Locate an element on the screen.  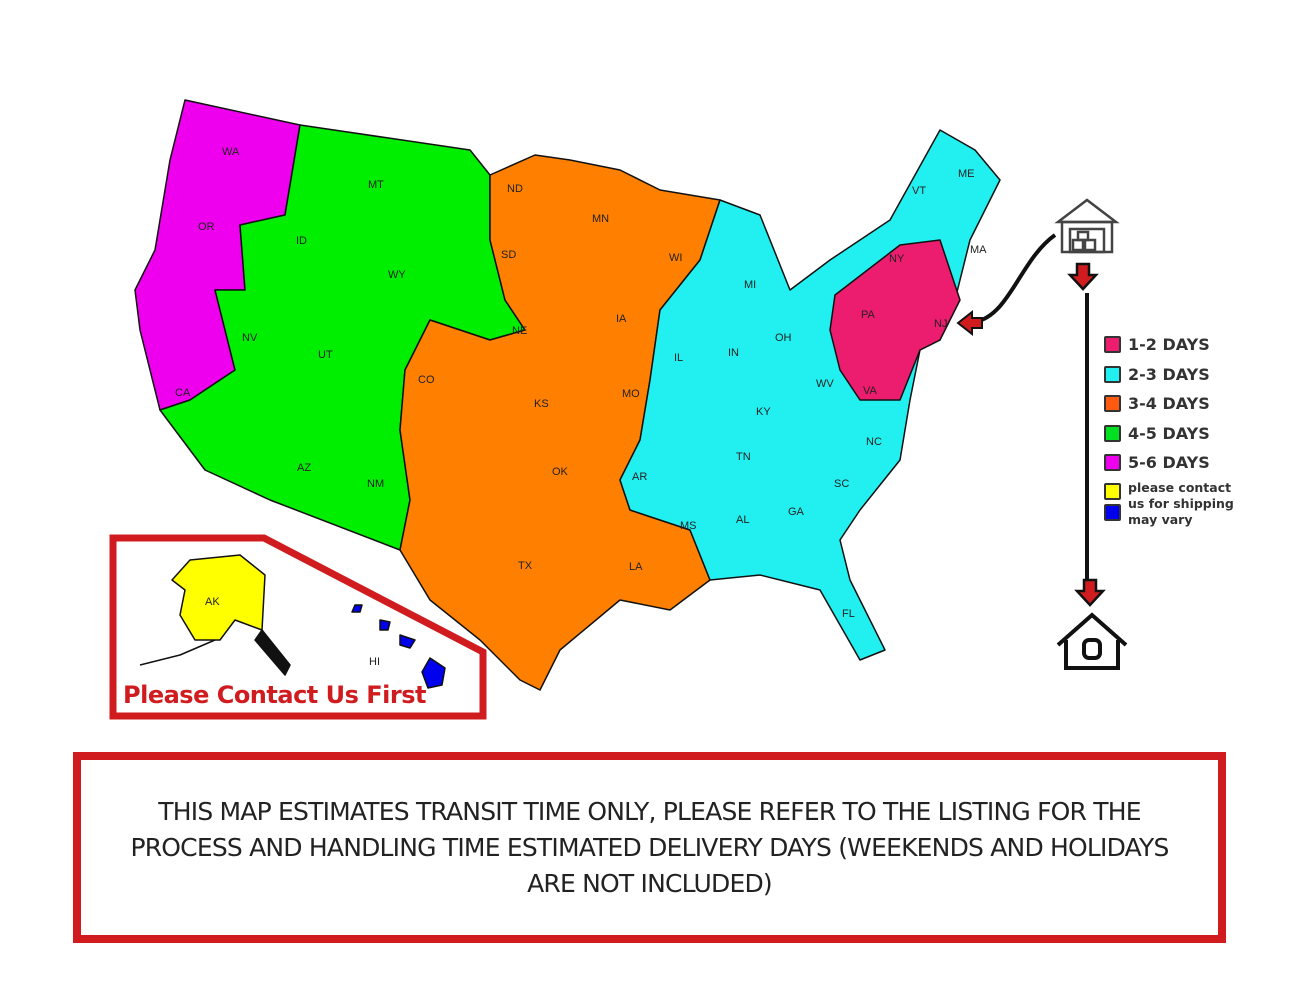
zone-1-2-days is located at coordinates (895, 320).